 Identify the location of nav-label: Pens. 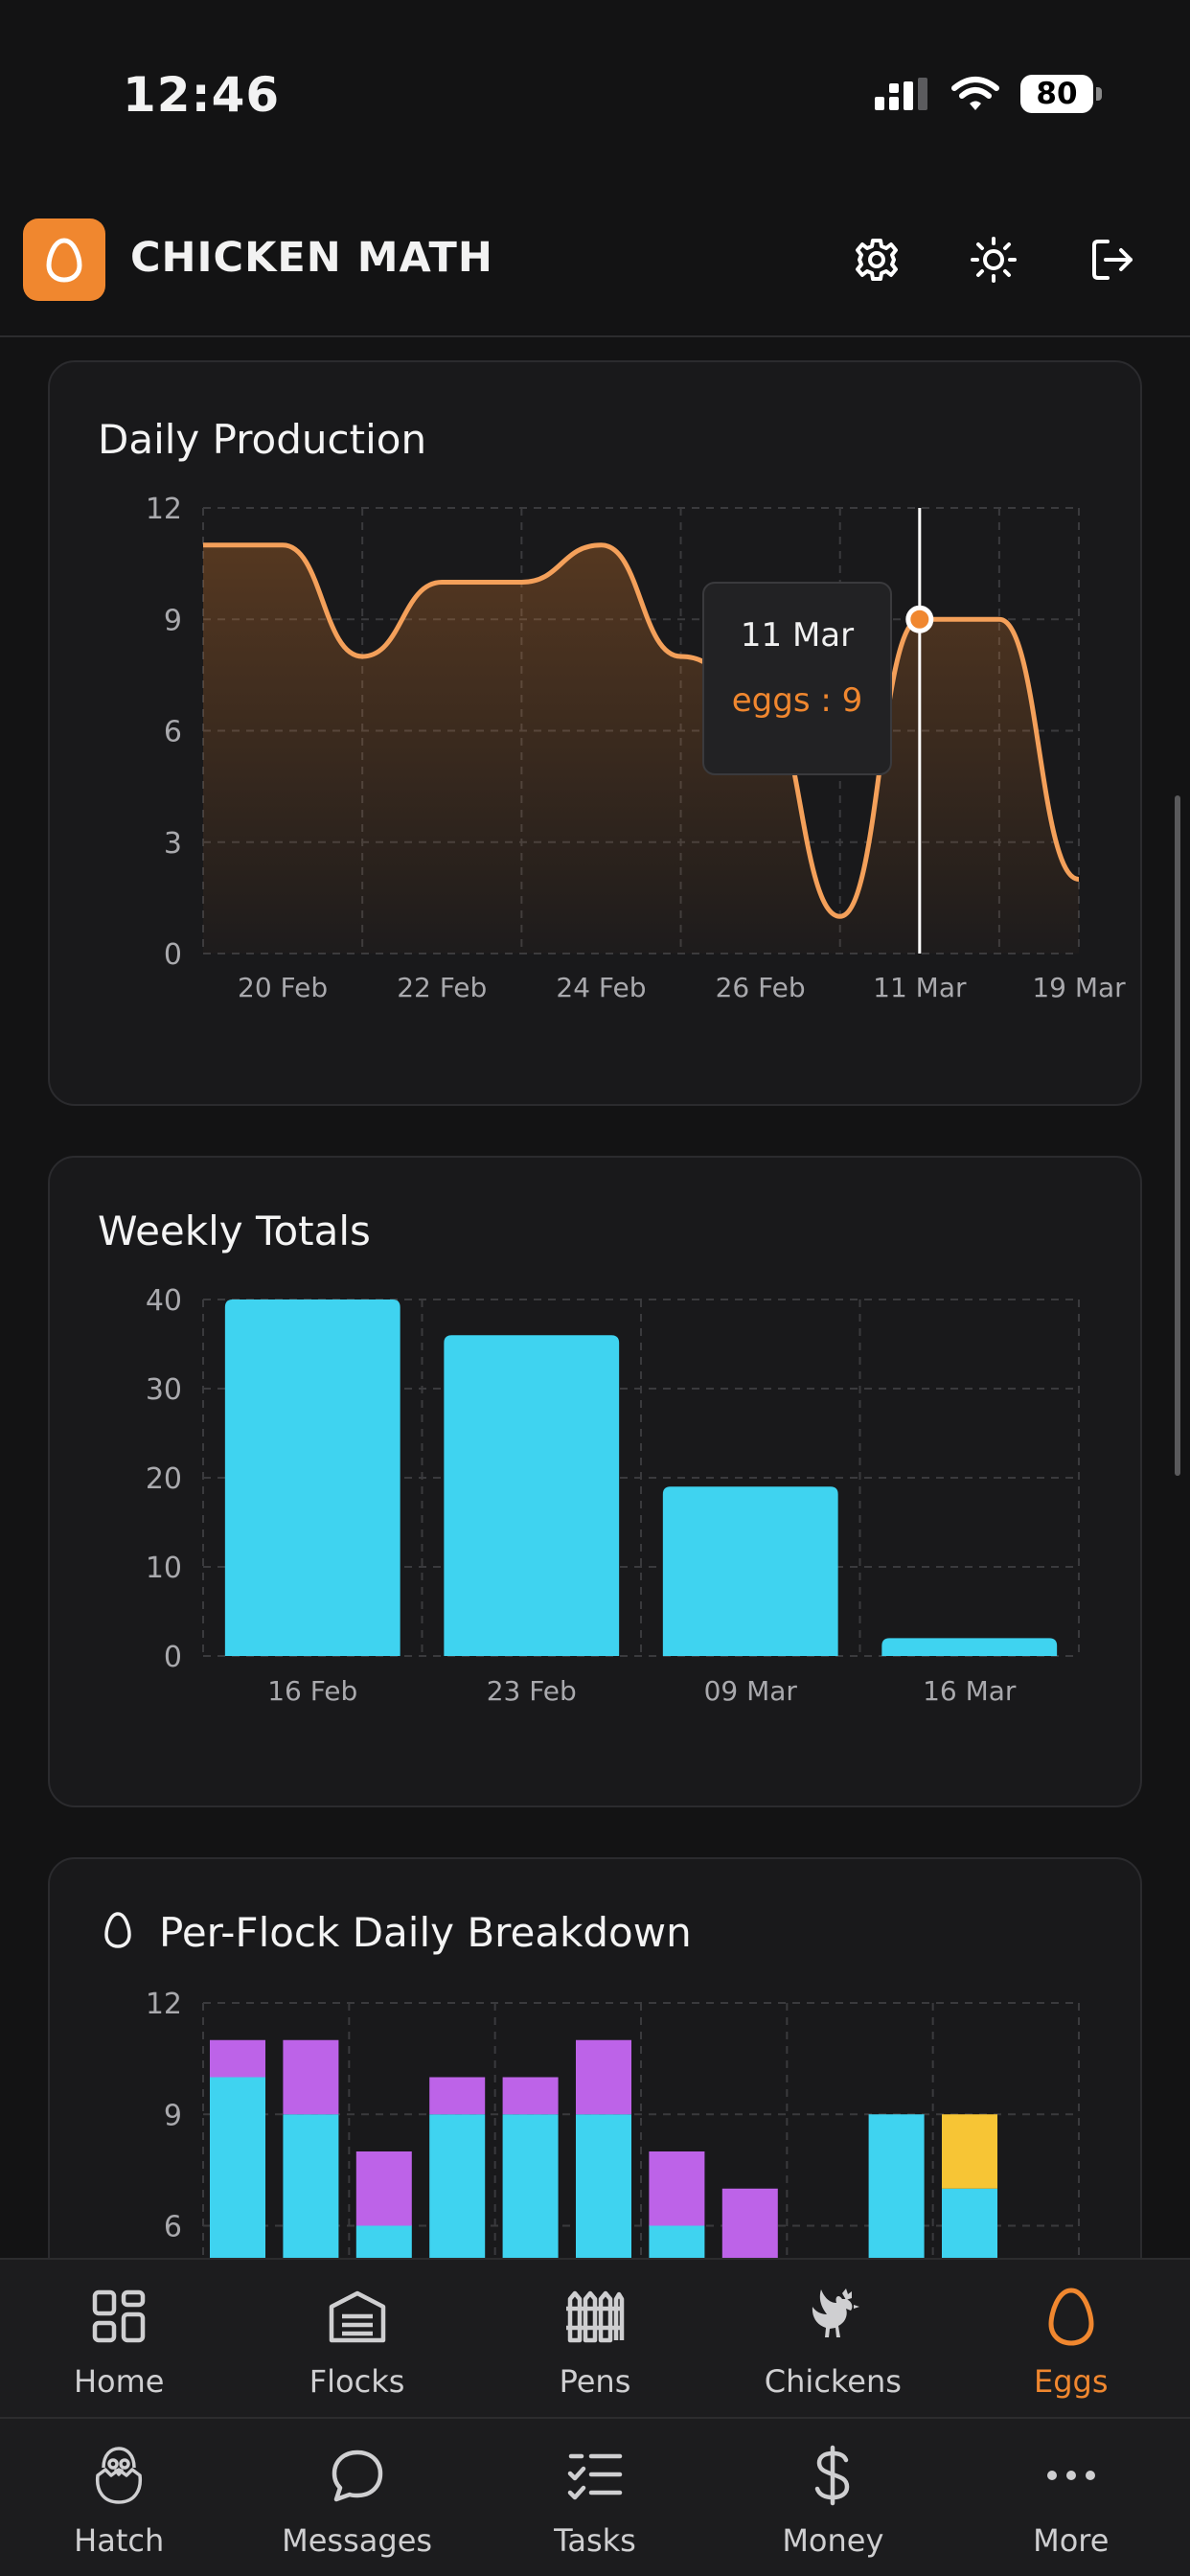
(595, 2381).